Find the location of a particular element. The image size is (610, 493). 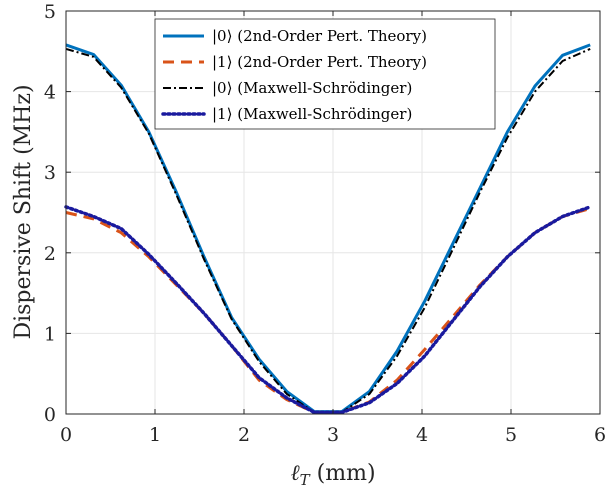

x-tick-labels: 0 1 2 3 4 5 6 is located at coordinates (333, 435).